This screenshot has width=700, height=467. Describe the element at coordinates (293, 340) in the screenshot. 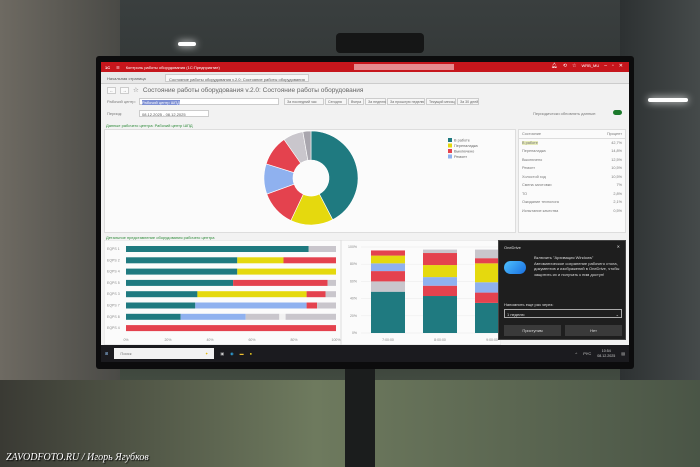

I see `x-tick-label: 80%` at that location.